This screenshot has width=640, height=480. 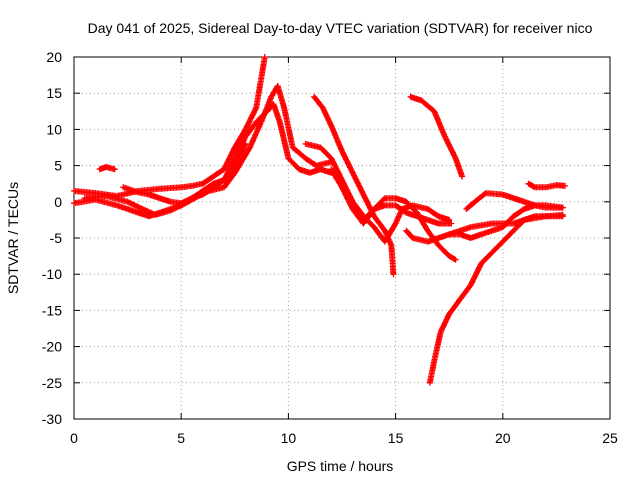 I want to click on y-tick-label: 10, so click(x=54, y=129).